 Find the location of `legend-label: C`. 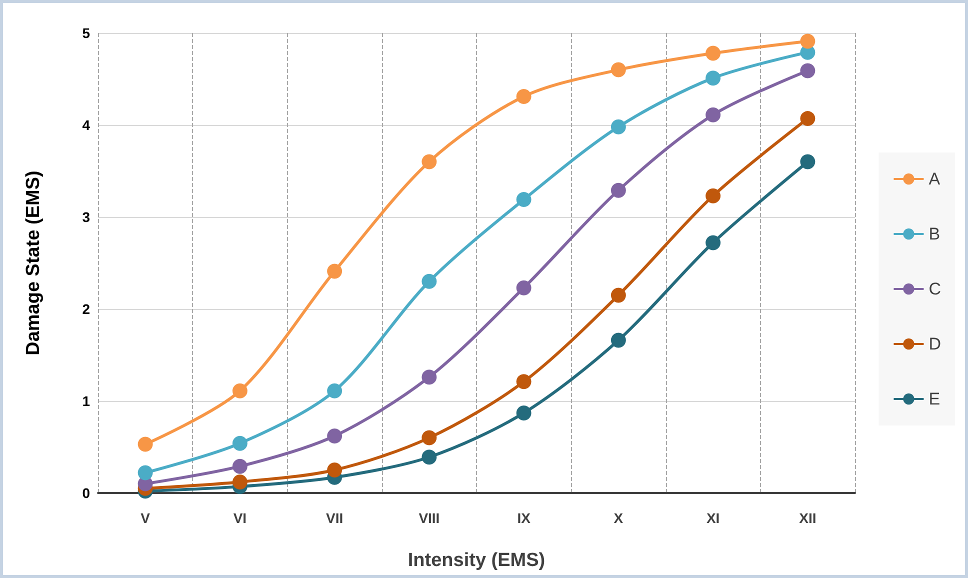

legend-label: C is located at coordinates (935, 289).